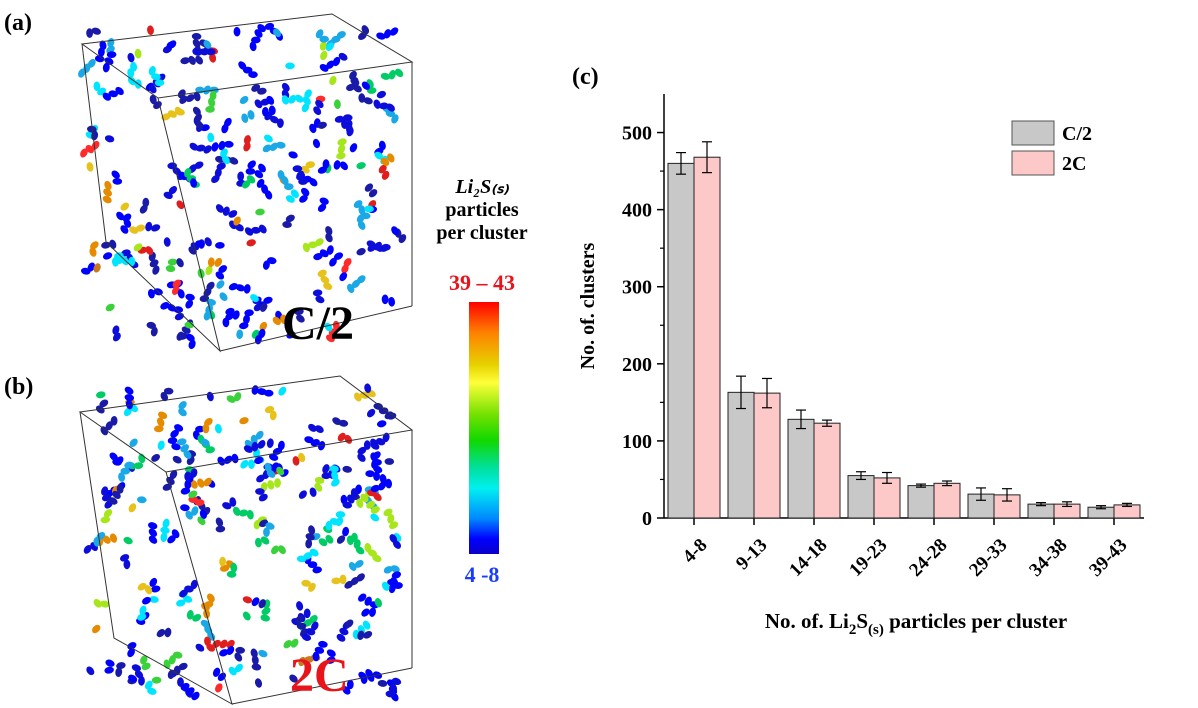 The width and height of the screenshot is (1198, 708). I want to click on panel-b-label: (b), so click(19, 387).